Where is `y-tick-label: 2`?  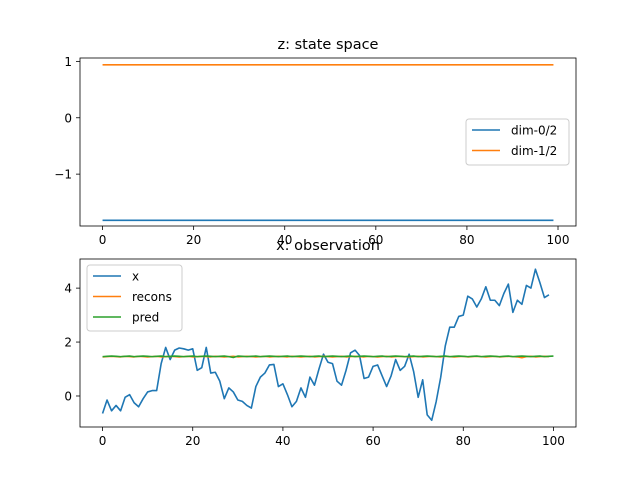
y-tick-label: 2 is located at coordinates (68, 343).